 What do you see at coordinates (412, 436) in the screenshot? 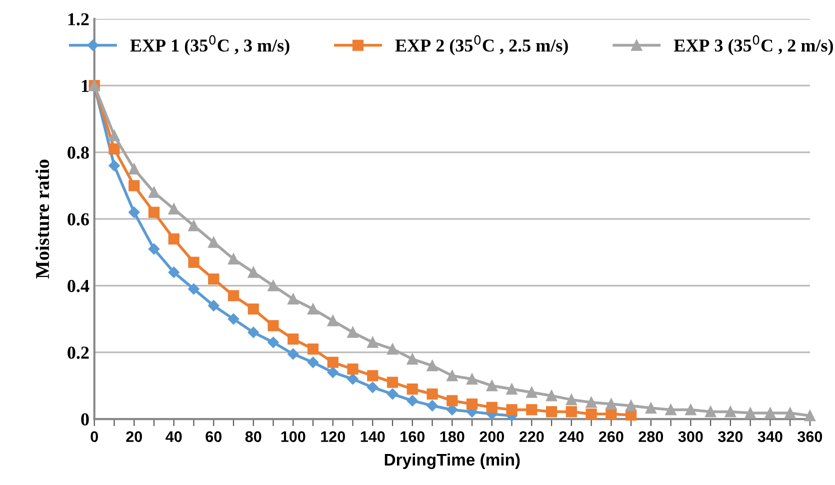
I see `x-tick-label: 160` at bounding box center [412, 436].